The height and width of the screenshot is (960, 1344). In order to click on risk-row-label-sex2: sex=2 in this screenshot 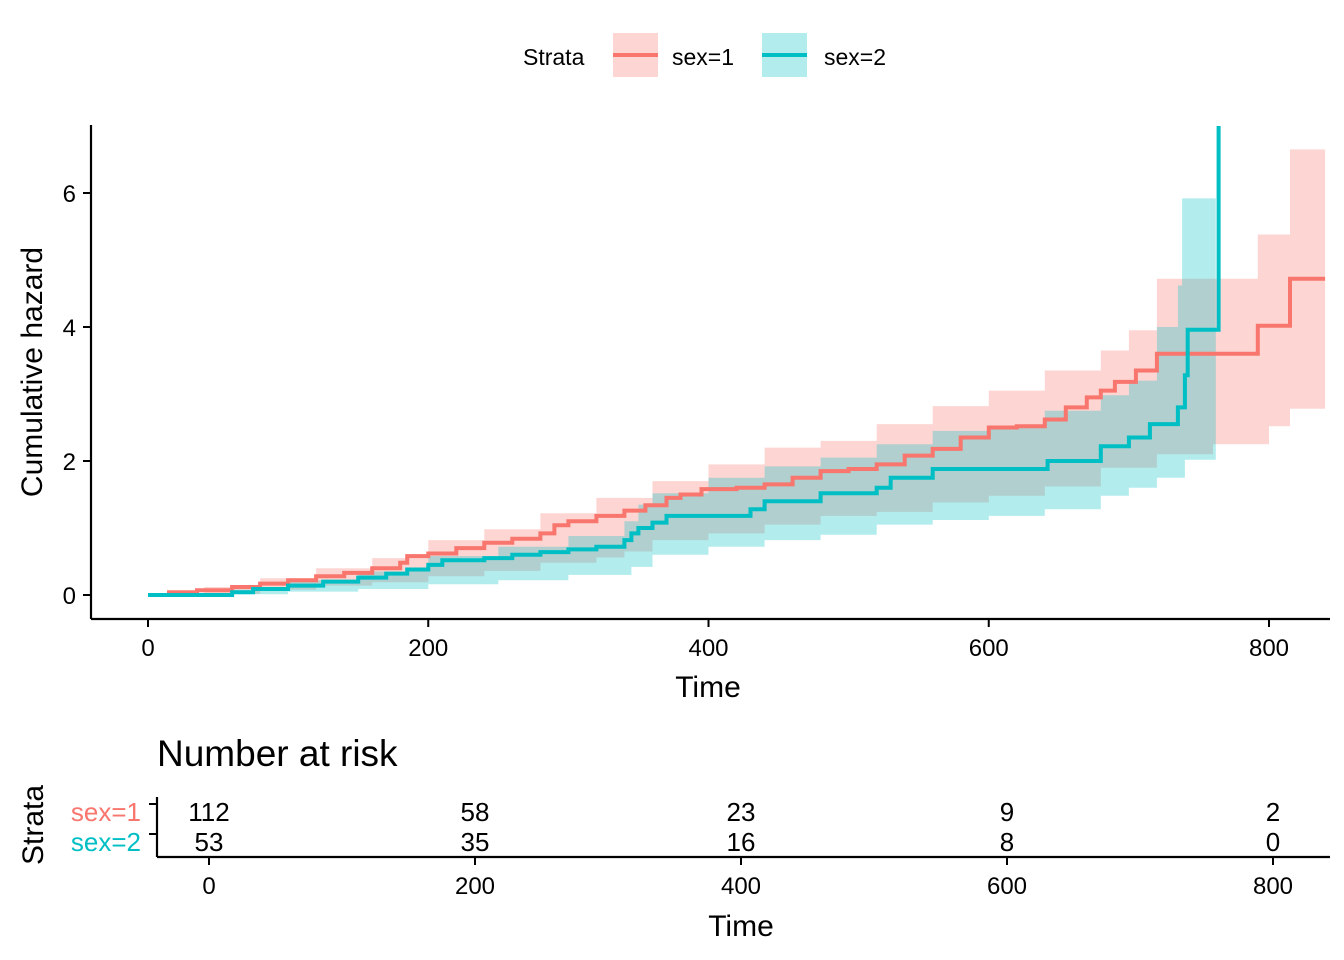, I will do `click(106, 842)`.